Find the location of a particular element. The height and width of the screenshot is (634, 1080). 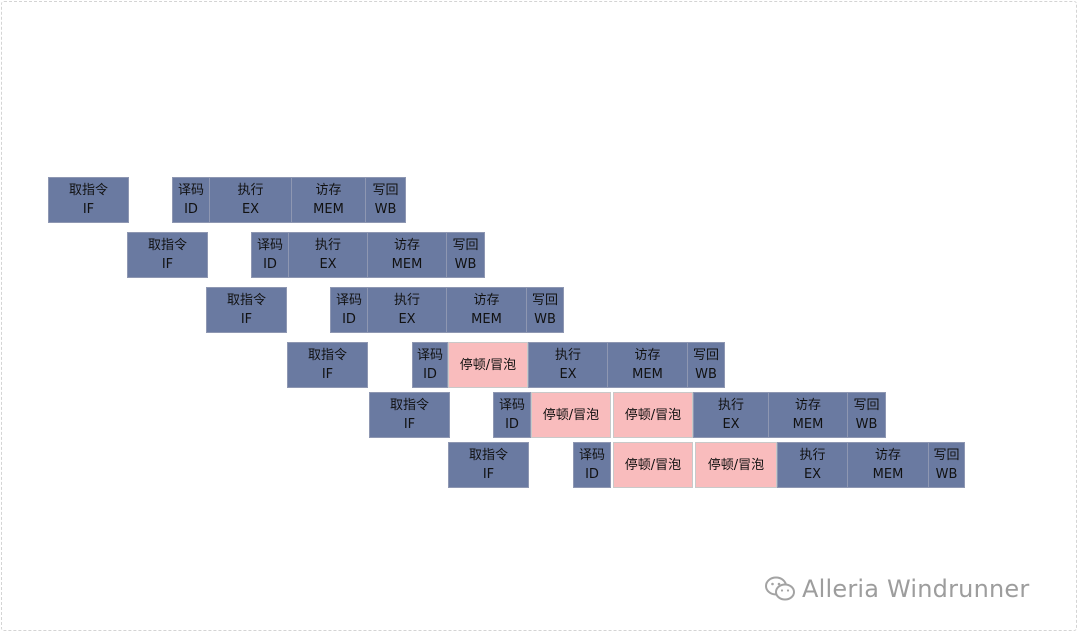

stage-mem-row5: 访存 MEM is located at coordinates (808, 415).